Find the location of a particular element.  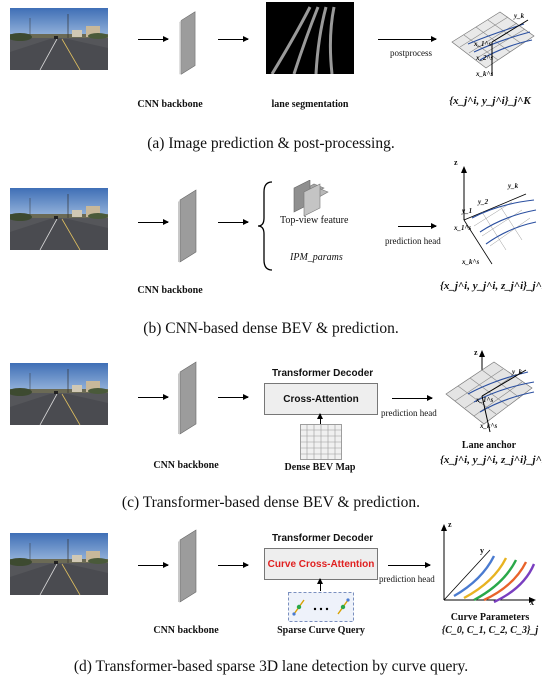

dense-bev-map-grid is located at coordinates (321, 442).